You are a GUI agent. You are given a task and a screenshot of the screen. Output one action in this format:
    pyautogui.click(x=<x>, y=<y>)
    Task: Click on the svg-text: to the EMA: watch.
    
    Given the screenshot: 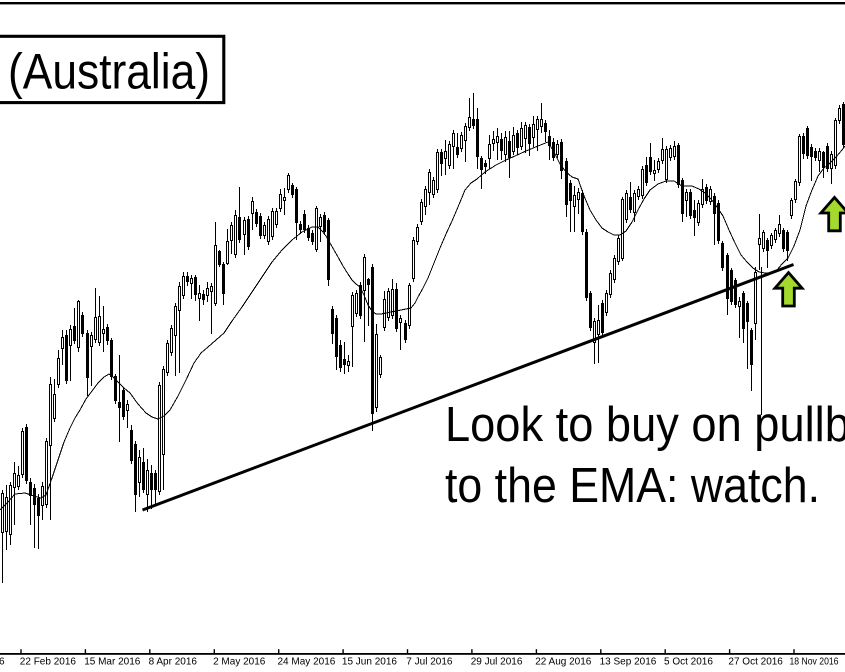 What is the action you would take?
    pyautogui.click(x=632, y=486)
    